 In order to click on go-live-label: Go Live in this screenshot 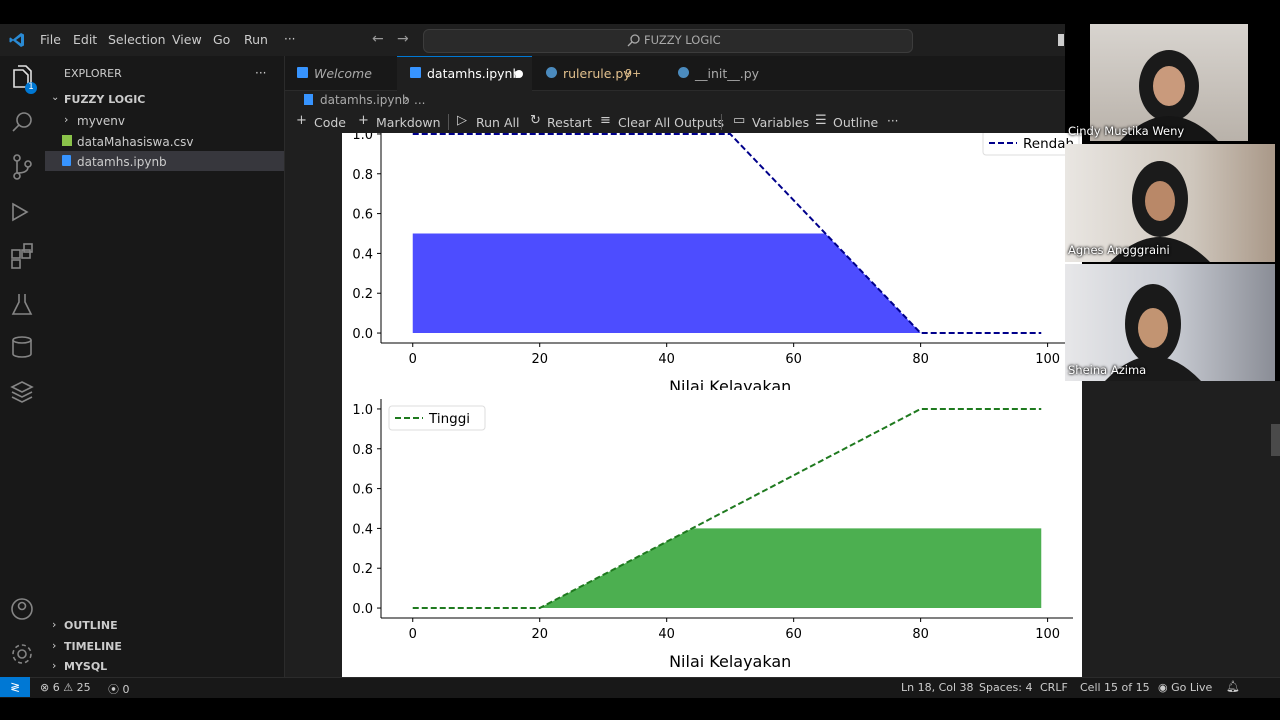, I will do `click(1192, 687)`.